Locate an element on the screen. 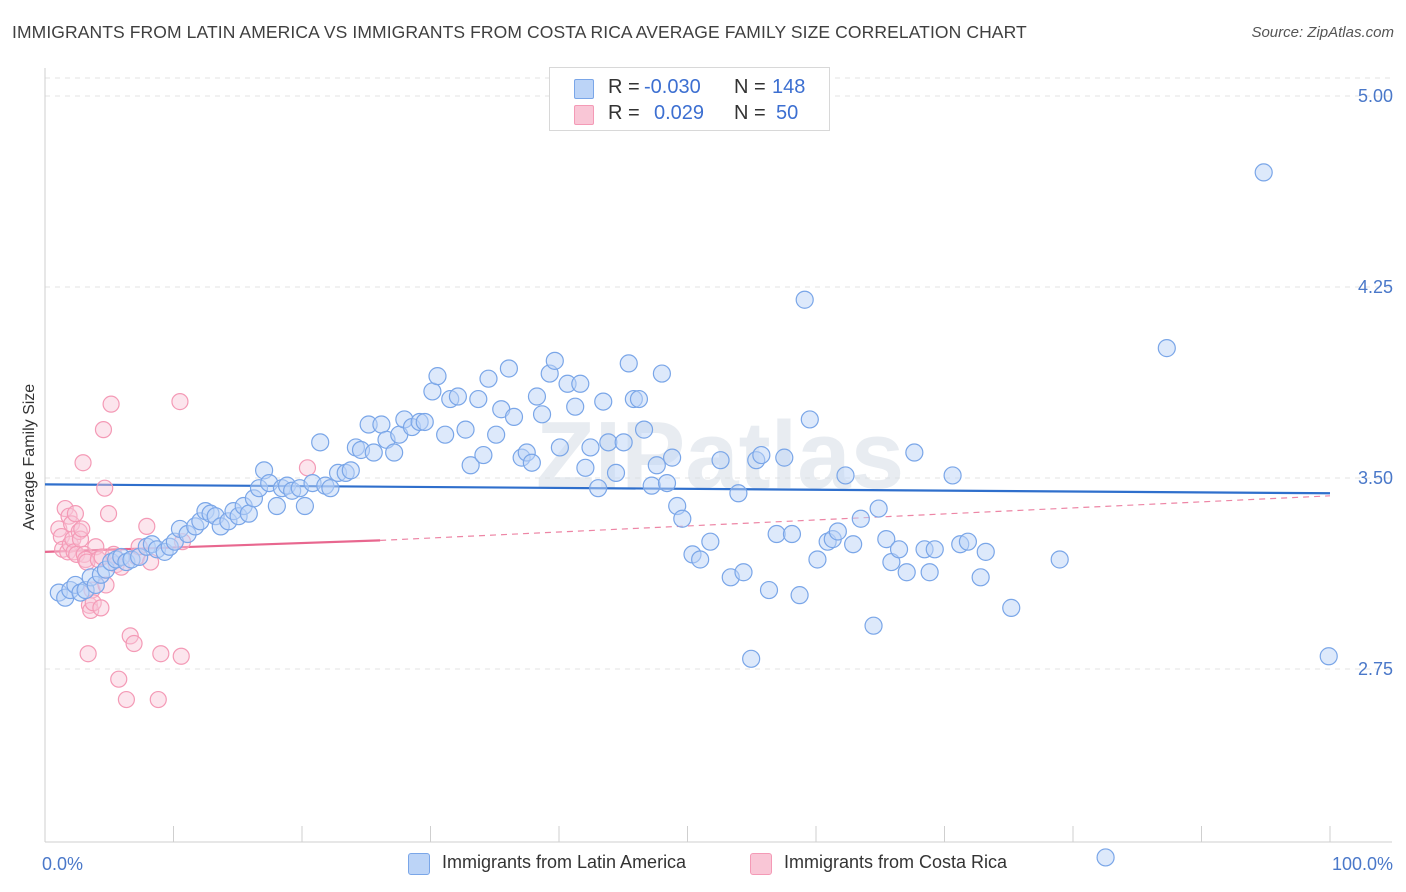 This screenshot has height=892, width=1406. source-credit: Source: ZipAtlas.com is located at coordinates (1322, 32).